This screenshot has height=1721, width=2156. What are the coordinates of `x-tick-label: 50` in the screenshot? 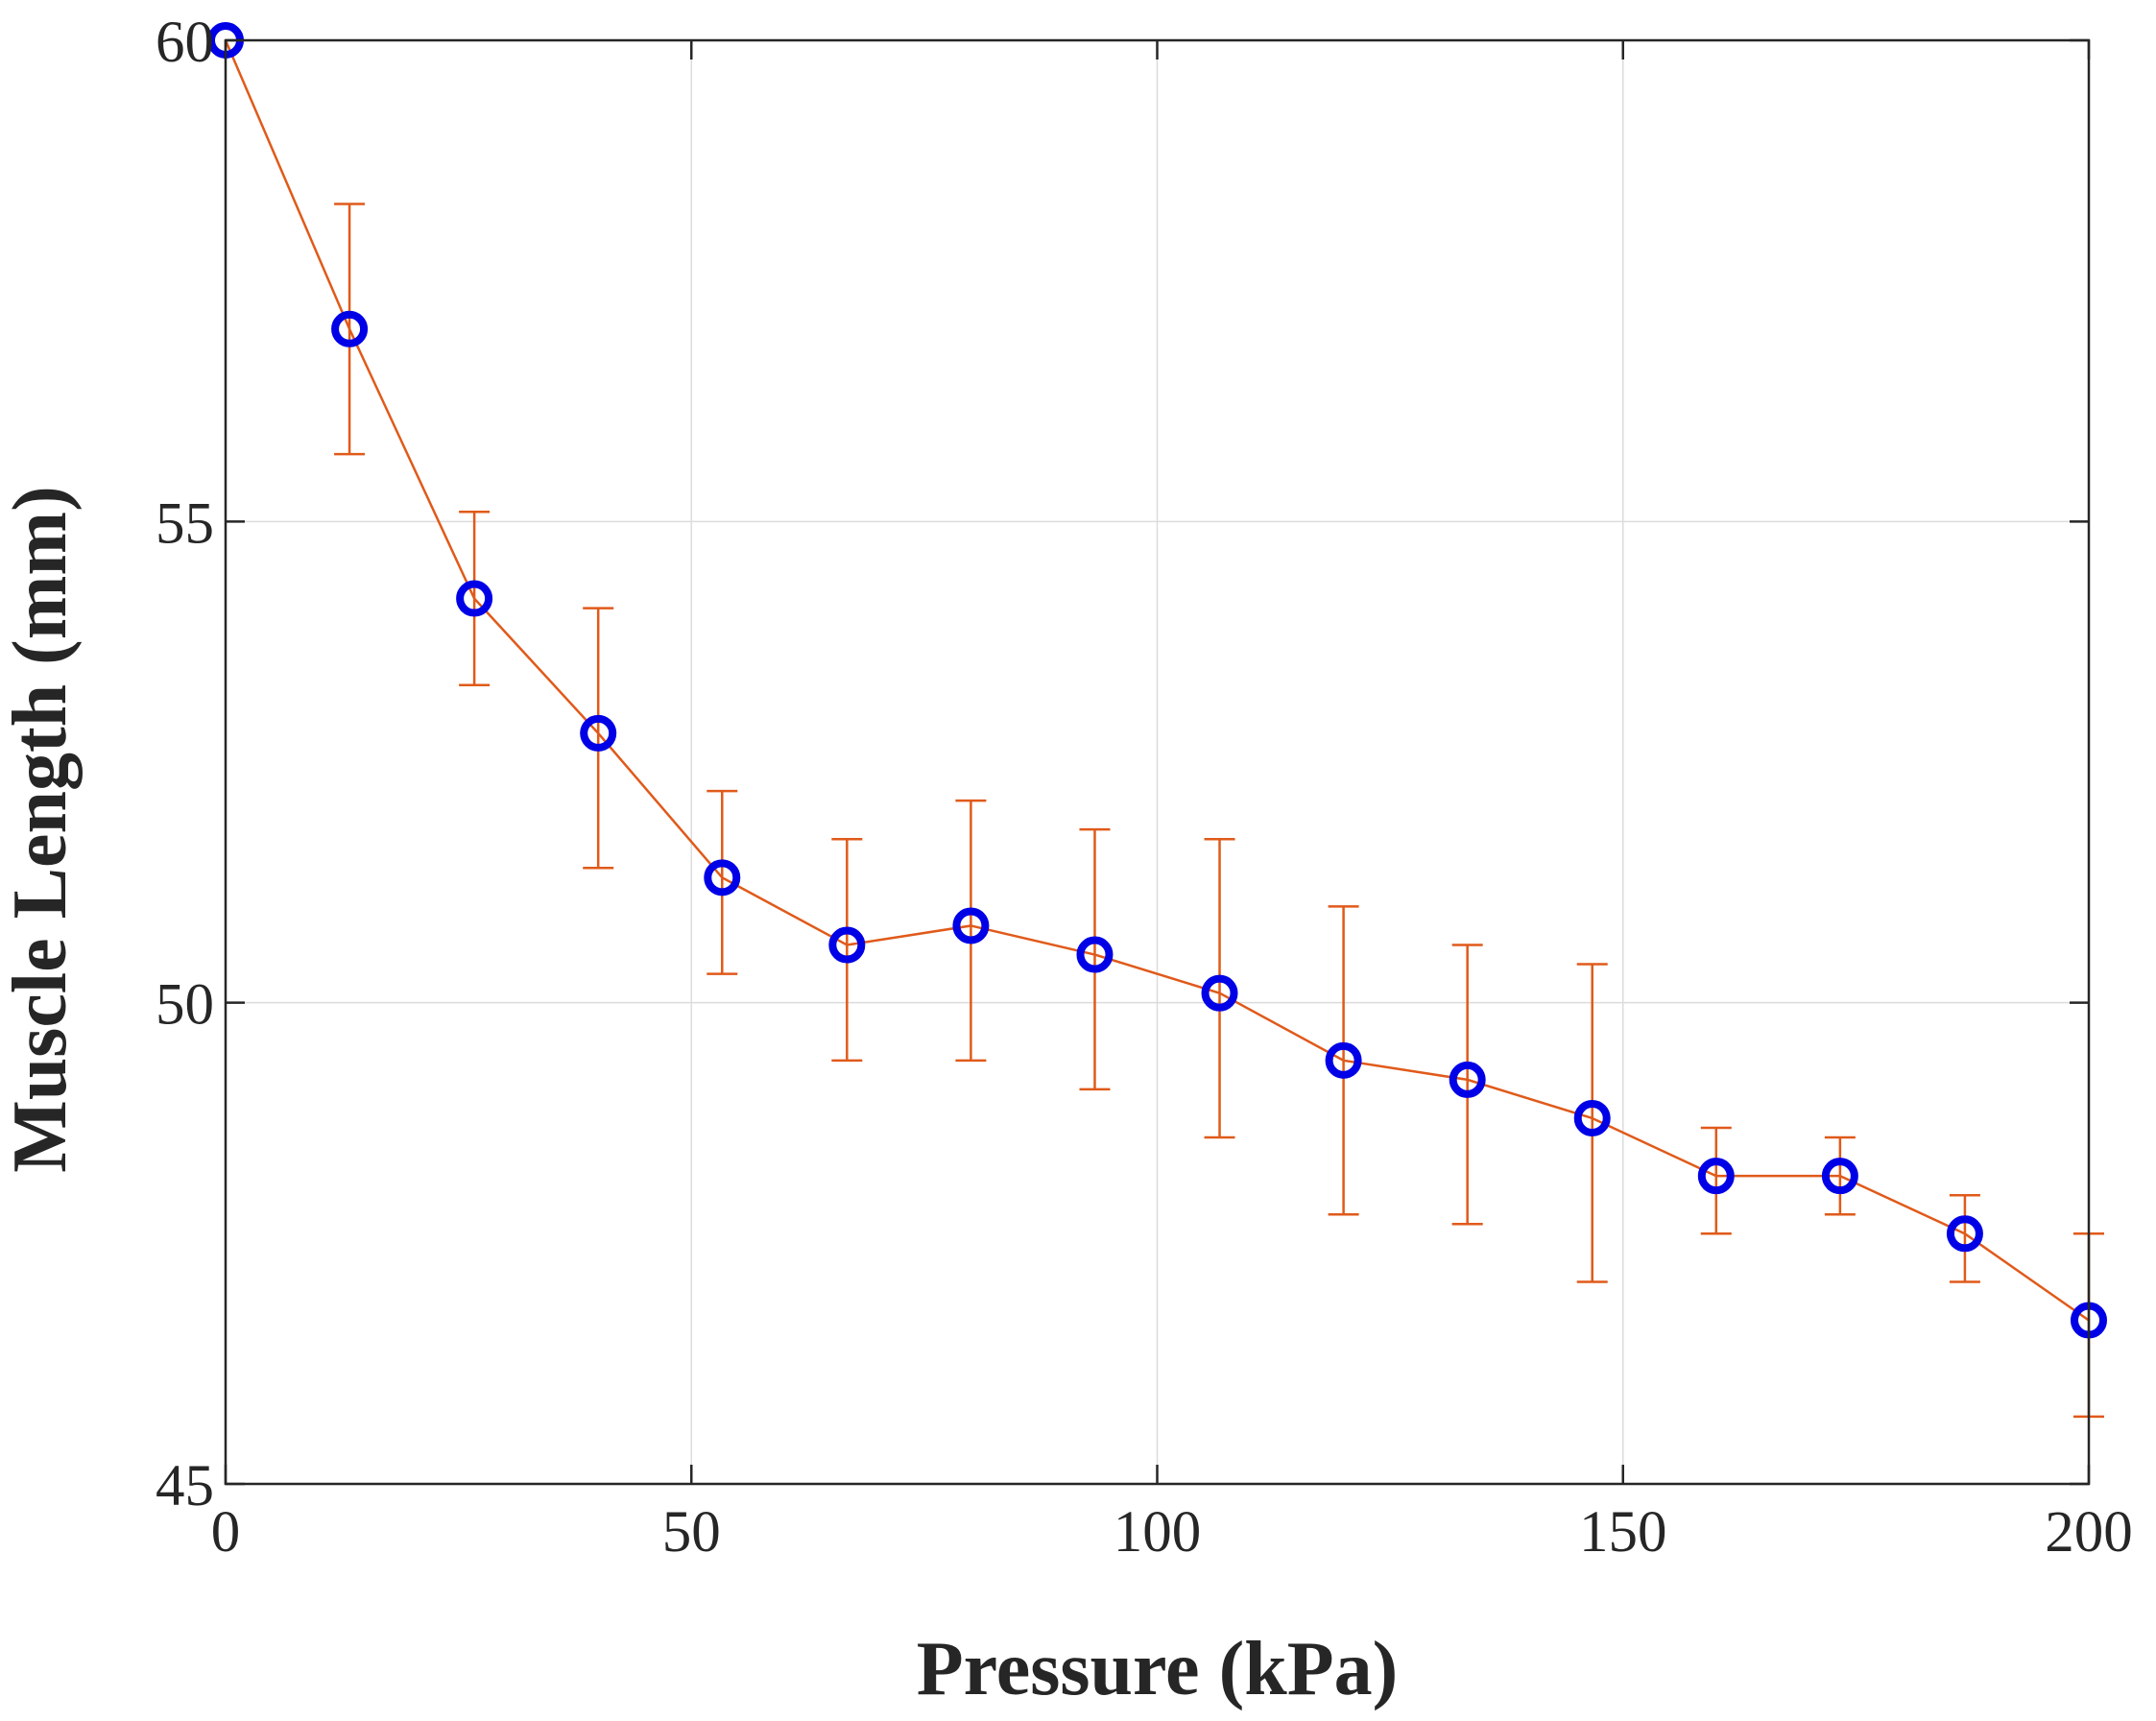 It's located at (691, 1532).